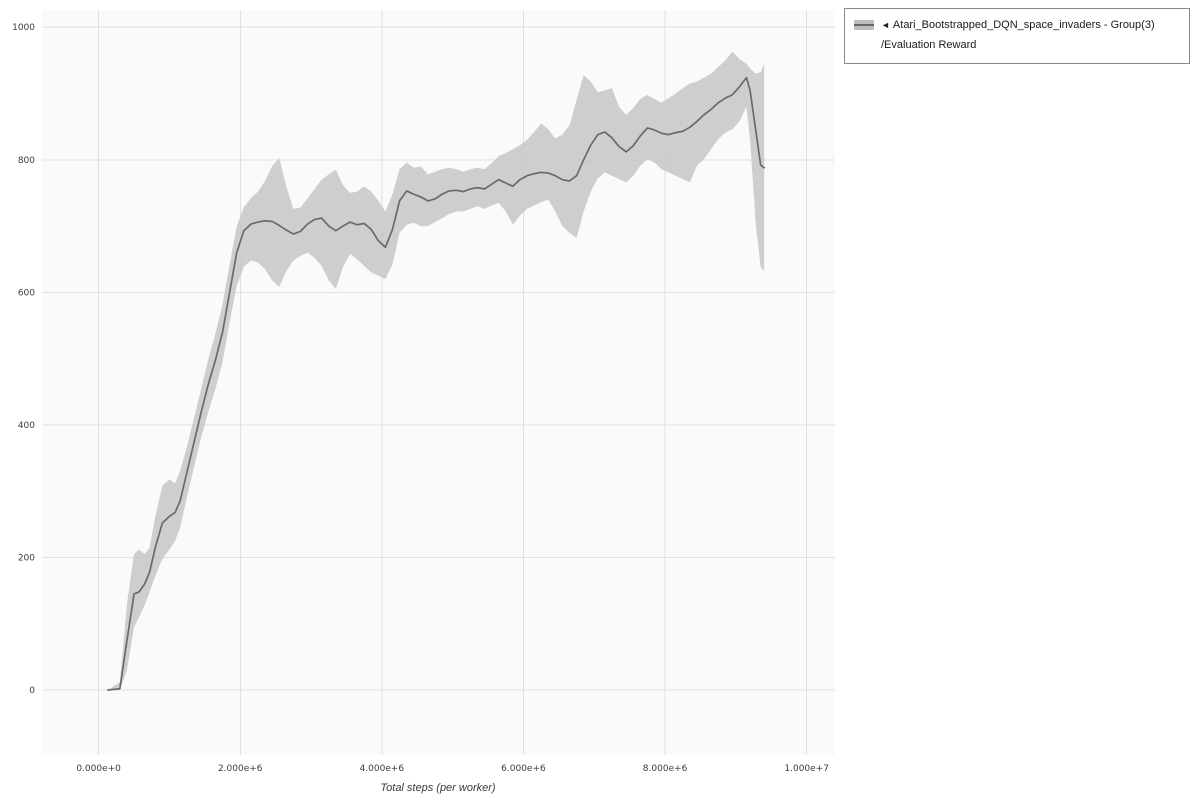  What do you see at coordinates (523, 769) in the screenshot?
I see `x-tick-label: 6.000e+6` at bounding box center [523, 769].